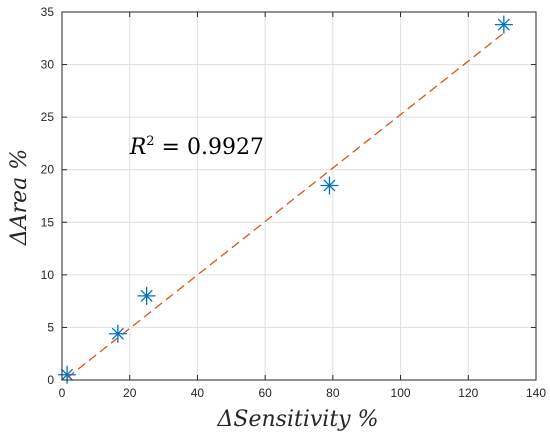 This screenshot has height=439, width=550. I want to click on y-tick-label: 25, so click(48, 117).